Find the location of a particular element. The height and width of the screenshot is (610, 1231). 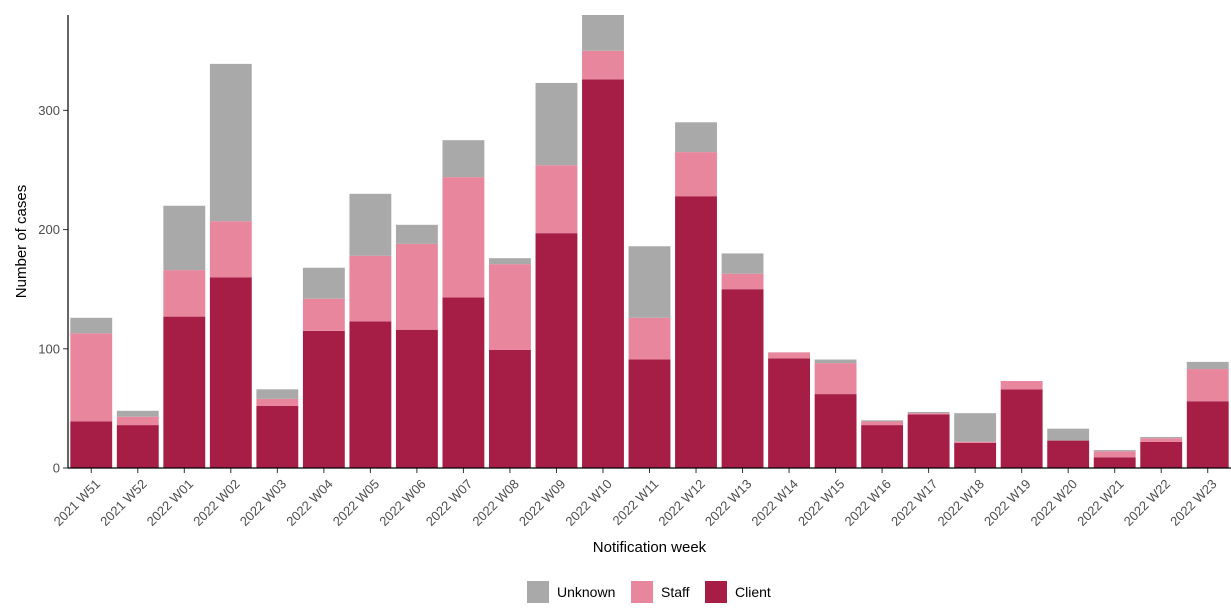

bar-staff-2022-w15 is located at coordinates (835, 379).